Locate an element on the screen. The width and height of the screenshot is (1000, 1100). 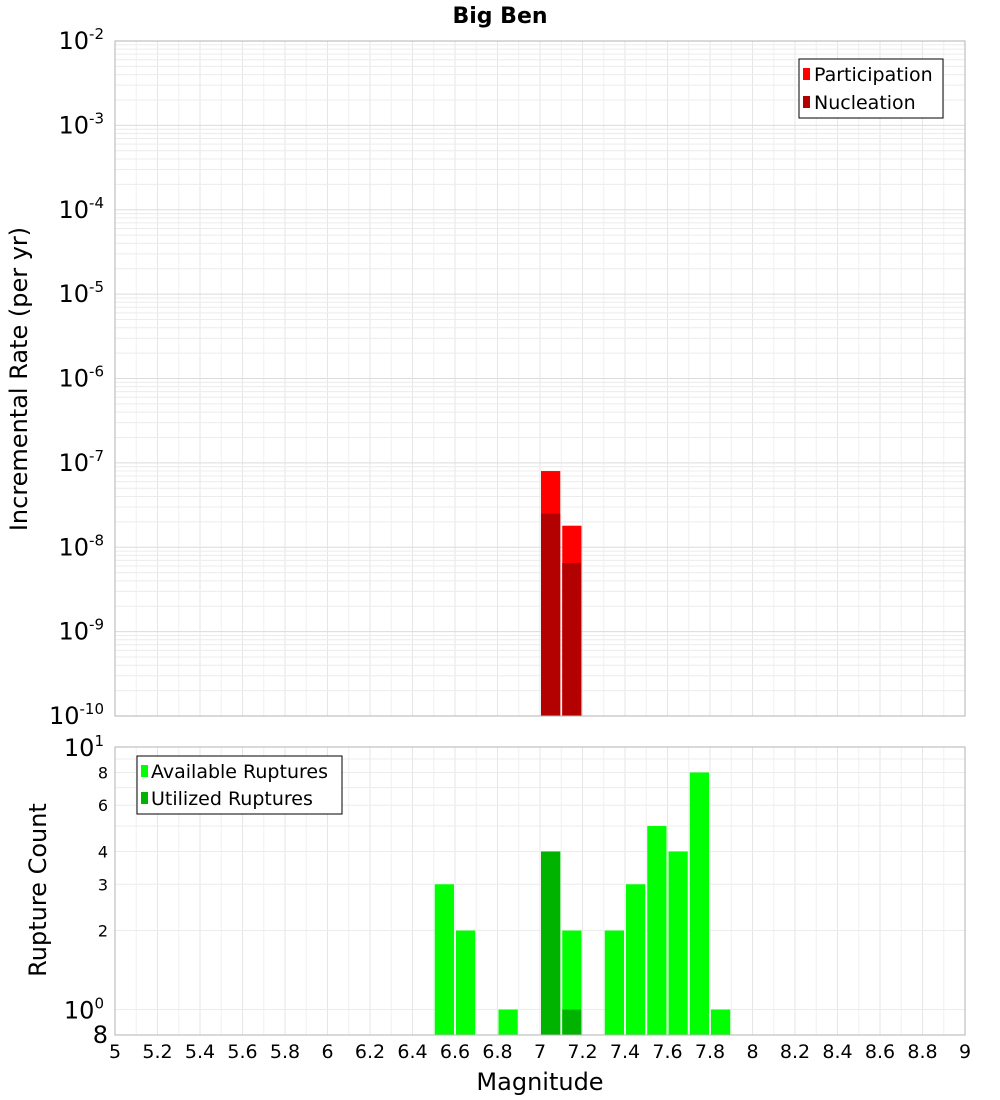
rate-y-tick-label: 10⁻⁹ is located at coordinates (81, 631).